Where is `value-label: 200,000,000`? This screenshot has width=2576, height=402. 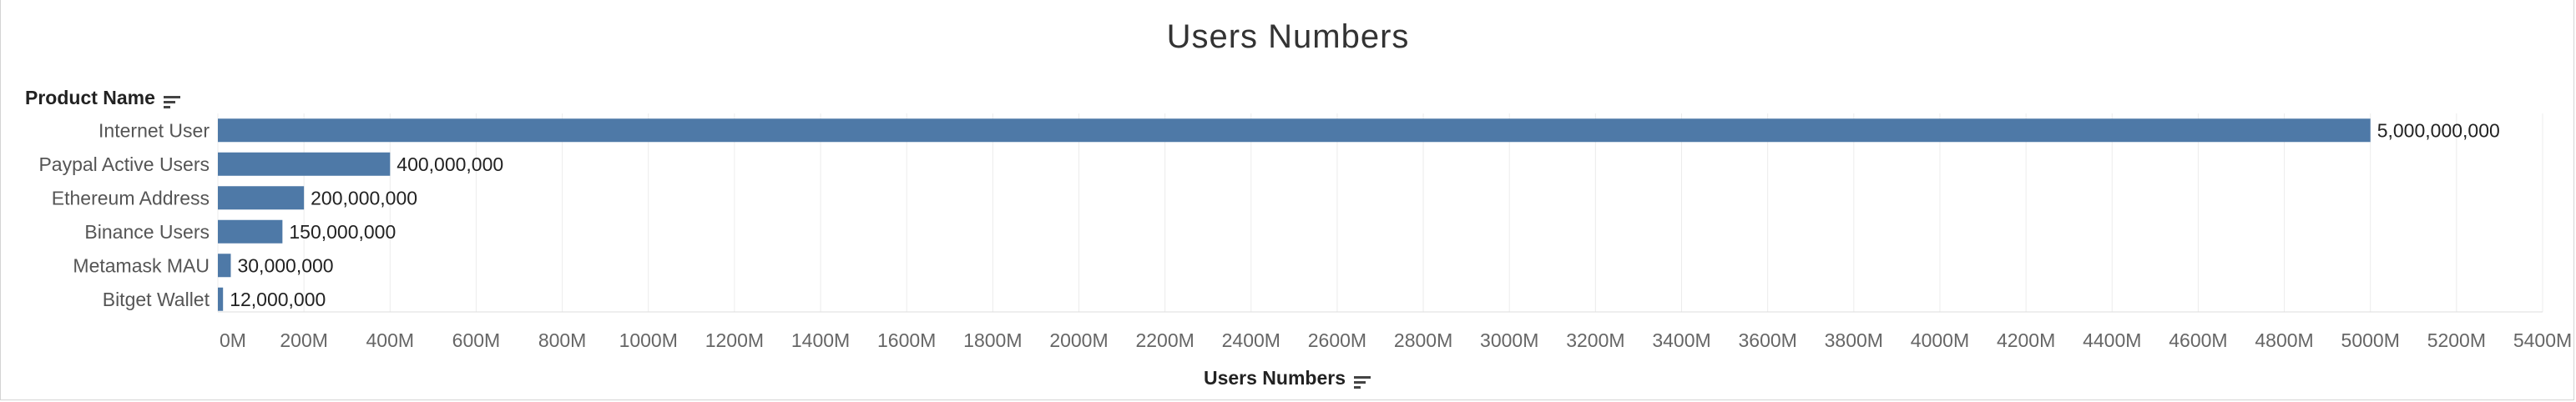 value-label: 200,000,000 is located at coordinates (364, 198).